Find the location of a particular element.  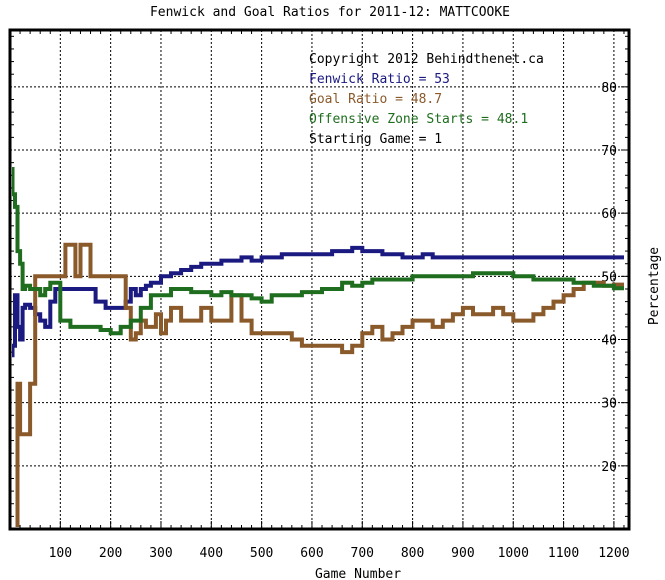

x-tick-label: 1200 is located at coordinates (613, 553).